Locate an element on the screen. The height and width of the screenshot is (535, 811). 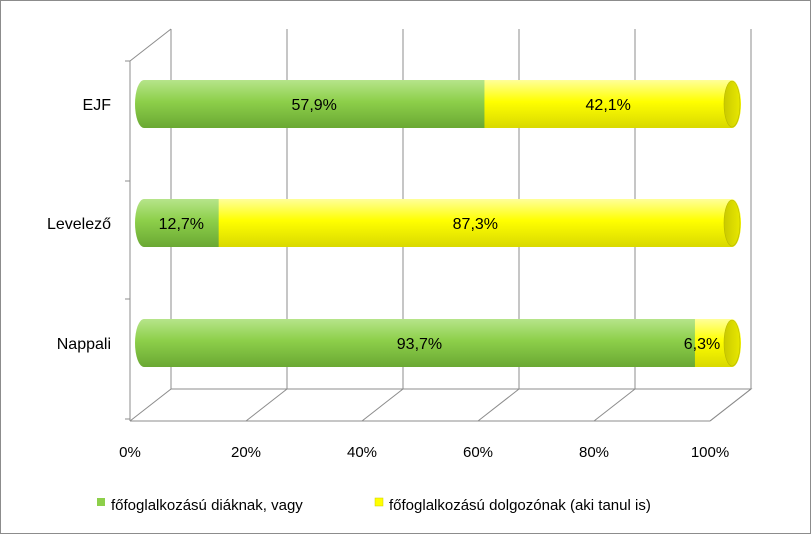
data-label-1-1: 87,3% is located at coordinates (475, 224).